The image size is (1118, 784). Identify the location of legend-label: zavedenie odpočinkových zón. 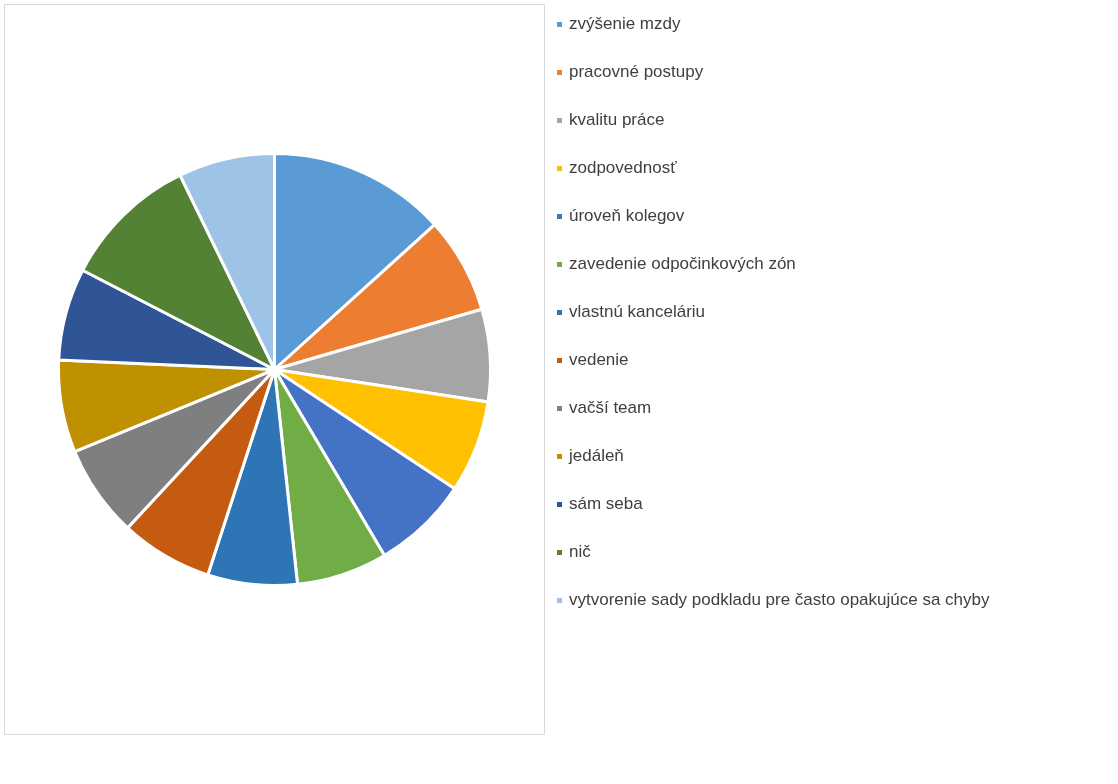
(682, 264).